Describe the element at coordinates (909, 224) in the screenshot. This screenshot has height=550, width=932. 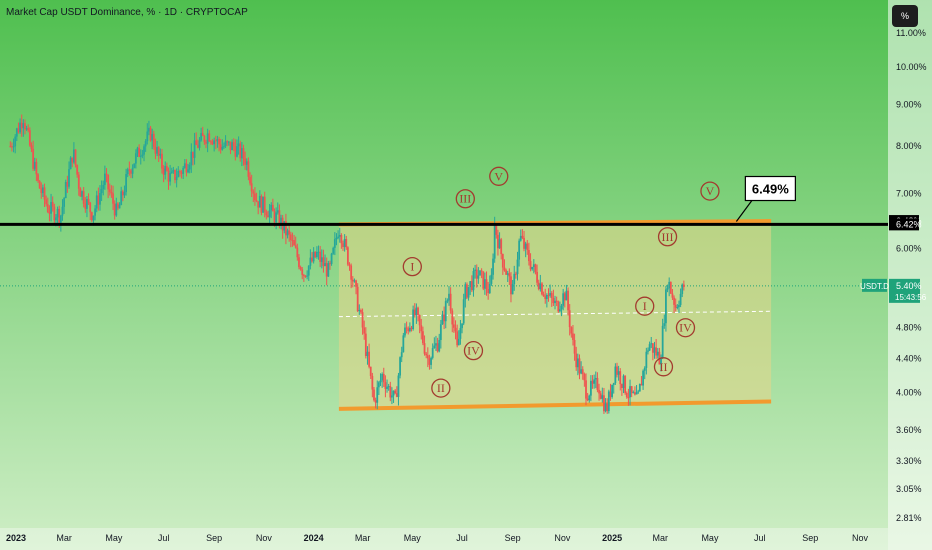
I see `level-price-label: 6.42%` at that location.